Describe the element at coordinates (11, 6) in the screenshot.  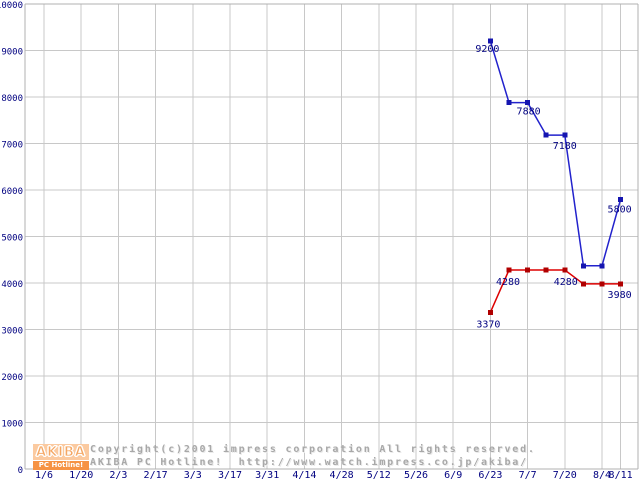
I see `y-axis-tick-label: 10000` at that location.